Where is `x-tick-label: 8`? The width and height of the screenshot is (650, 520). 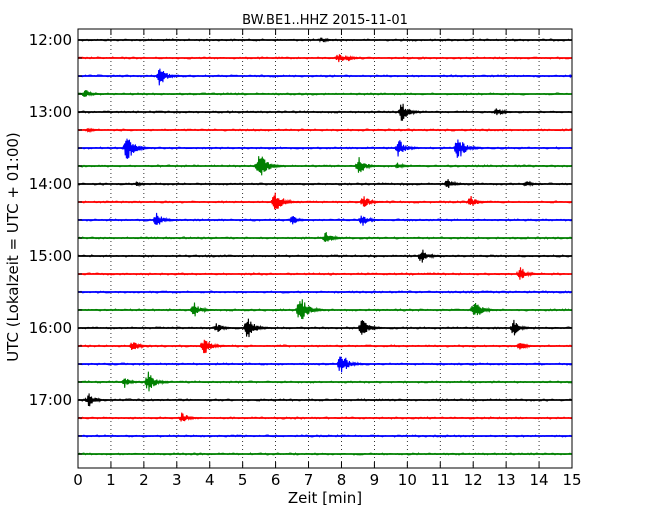
x-tick-label: 8 is located at coordinates (342, 480).